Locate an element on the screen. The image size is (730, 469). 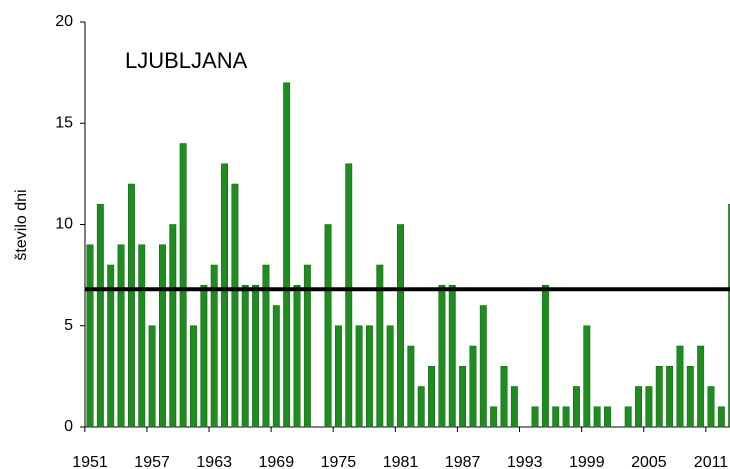
x-tick-label: 1957 is located at coordinates (152, 461).